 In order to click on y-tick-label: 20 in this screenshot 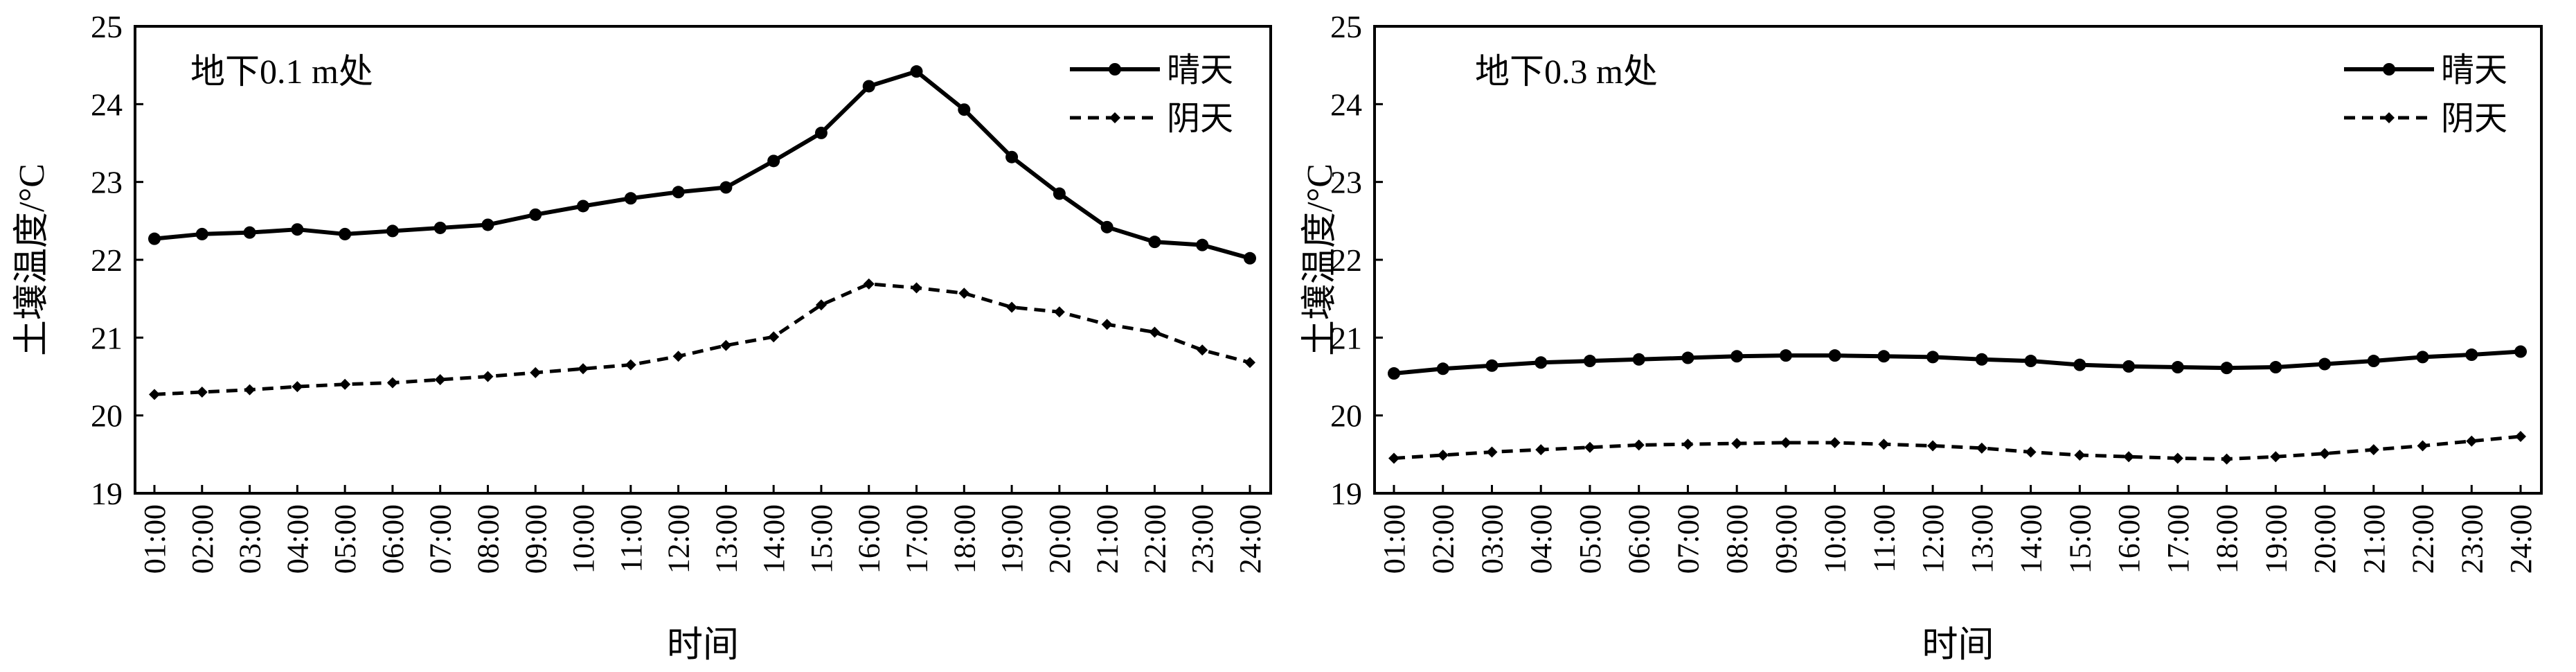, I will do `click(1346, 416)`.